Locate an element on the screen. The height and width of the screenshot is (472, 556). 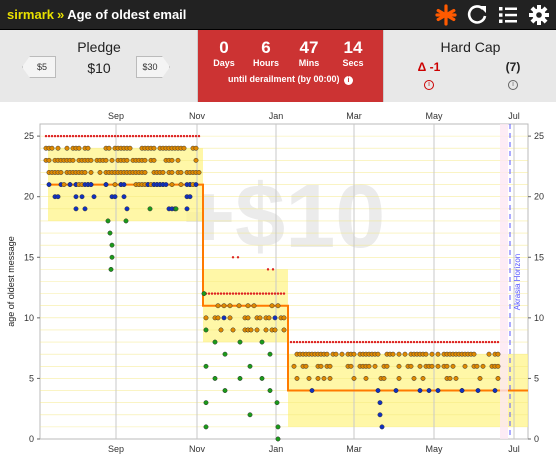
delta-info-icon: i is located at coordinates (429, 85).